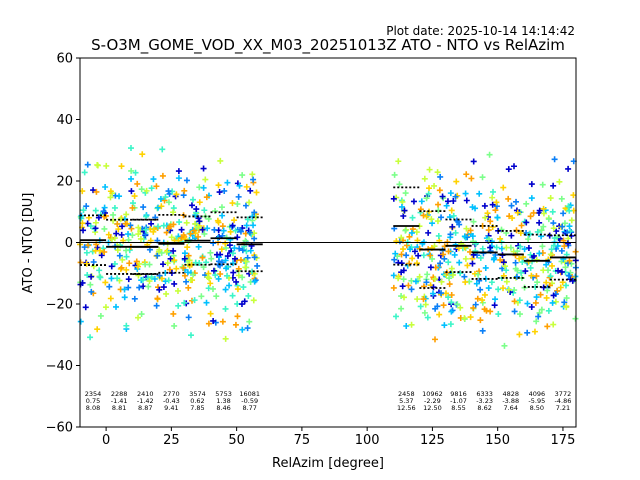 This screenshot has width=640, height=480. What do you see at coordinates (563, 394) in the screenshot?
I see `bin-count-label: 3772` at bounding box center [563, 394].